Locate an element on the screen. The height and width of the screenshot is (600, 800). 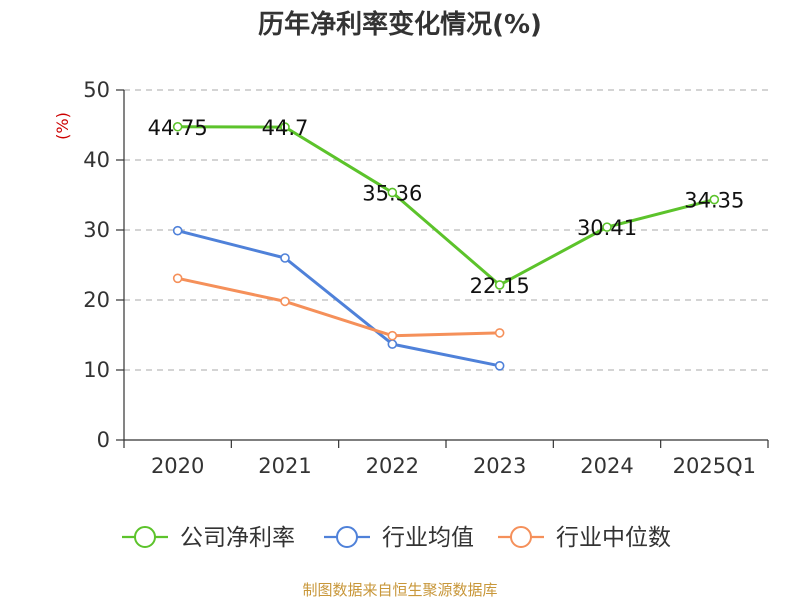
data-label: 35.36 is located at coordinates (392, 193).